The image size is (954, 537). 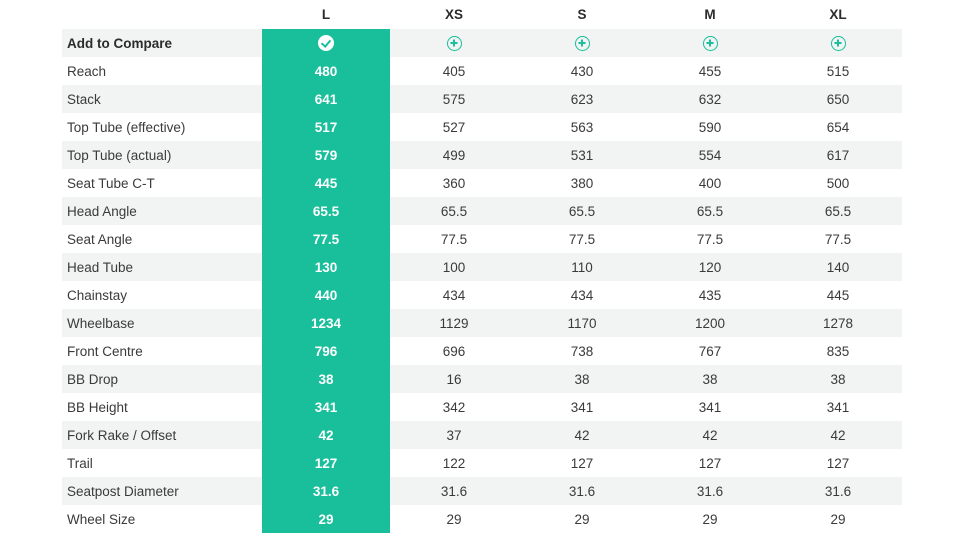 What do you see at coordinates (838, 183) in the screenshot?
I see `value-cell: 500` at bounding box center [838, 183].